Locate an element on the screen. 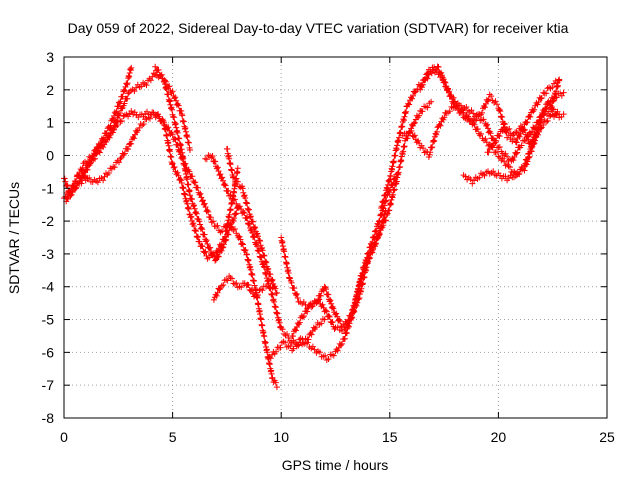 The image size is (640, 480). x-tick-label: 20 is located at coordinates (499, 437).